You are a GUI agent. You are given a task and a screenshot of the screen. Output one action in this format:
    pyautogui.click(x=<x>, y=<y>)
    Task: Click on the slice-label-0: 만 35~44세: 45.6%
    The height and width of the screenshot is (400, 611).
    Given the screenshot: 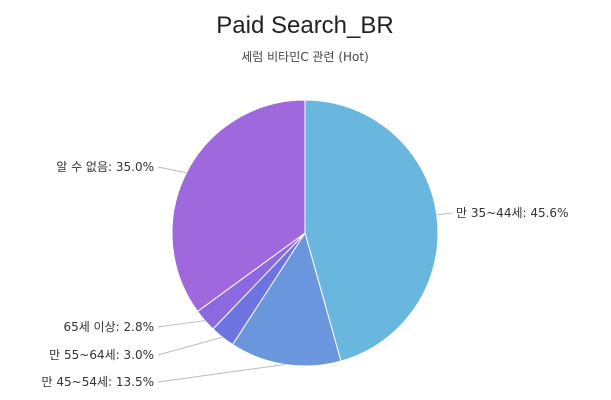 What is the action you would take?
    pyautogui.click(x=512, y=213)
    